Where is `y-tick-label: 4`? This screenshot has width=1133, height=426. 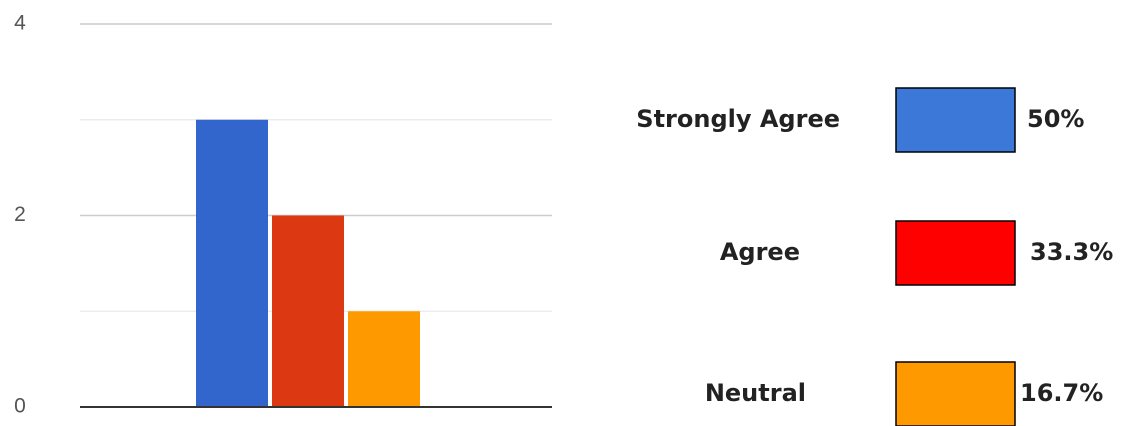 y-tick-label: 4 is located at coordinates (20, 23).